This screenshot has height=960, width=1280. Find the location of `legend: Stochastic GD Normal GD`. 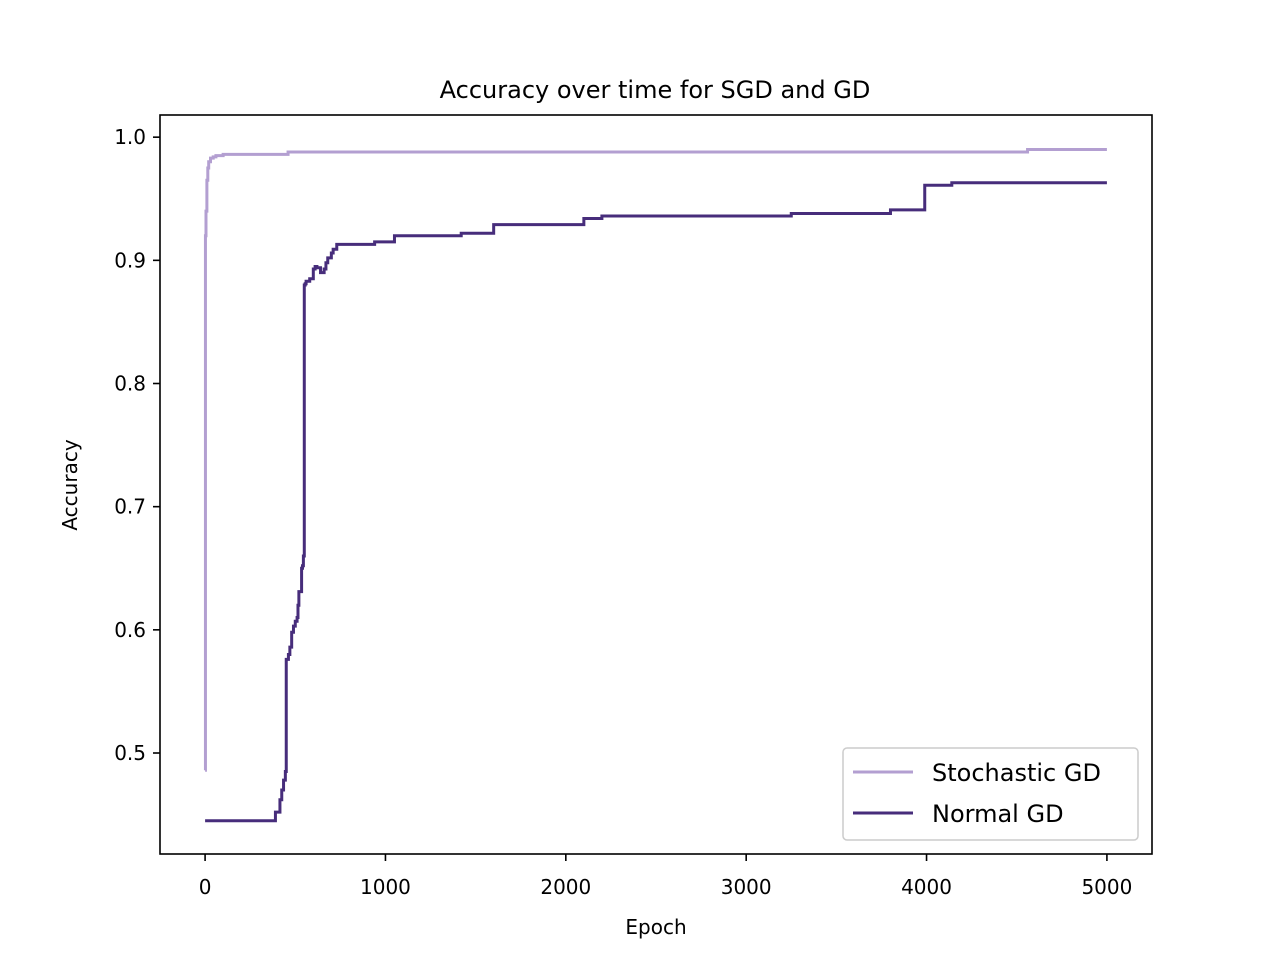

legend: Stochastic GD Normal GD is located at coordinates (990, 794).